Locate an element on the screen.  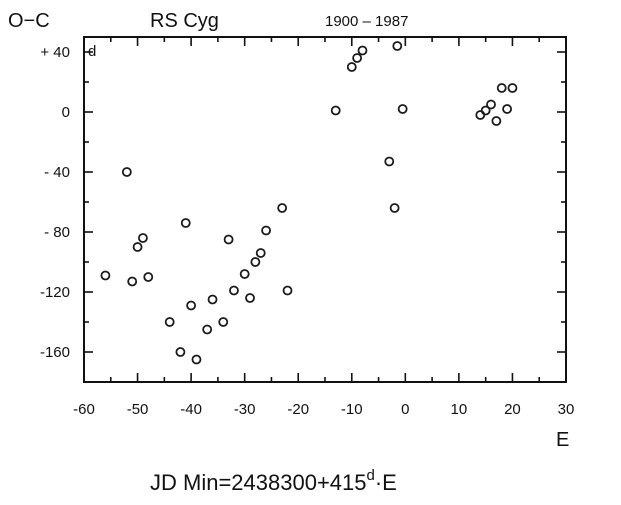
x-tick-label: 0 is located at coordinates (405, 409).